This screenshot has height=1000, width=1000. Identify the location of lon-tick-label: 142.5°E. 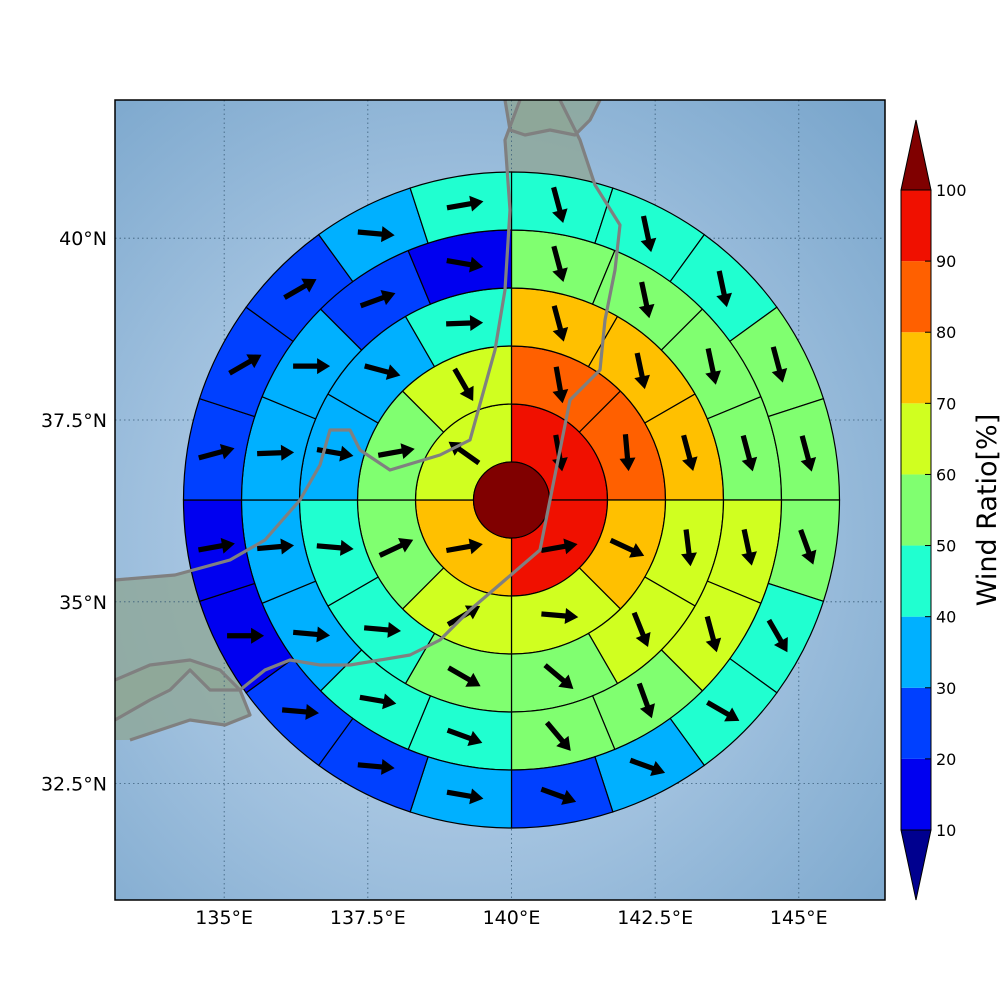
(655, 918).